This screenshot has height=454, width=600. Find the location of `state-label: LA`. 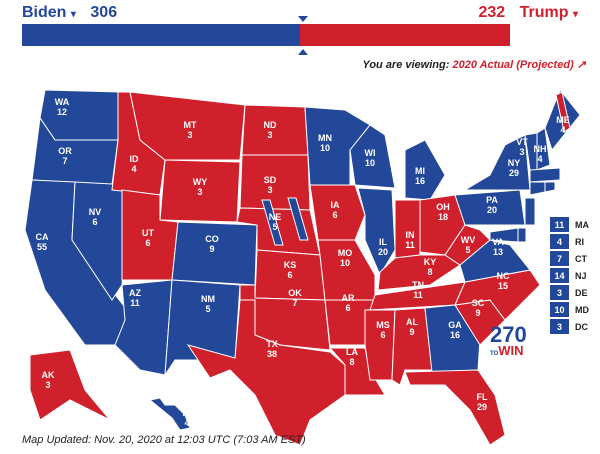

state-label: LA is located at coordinates (352, 352).